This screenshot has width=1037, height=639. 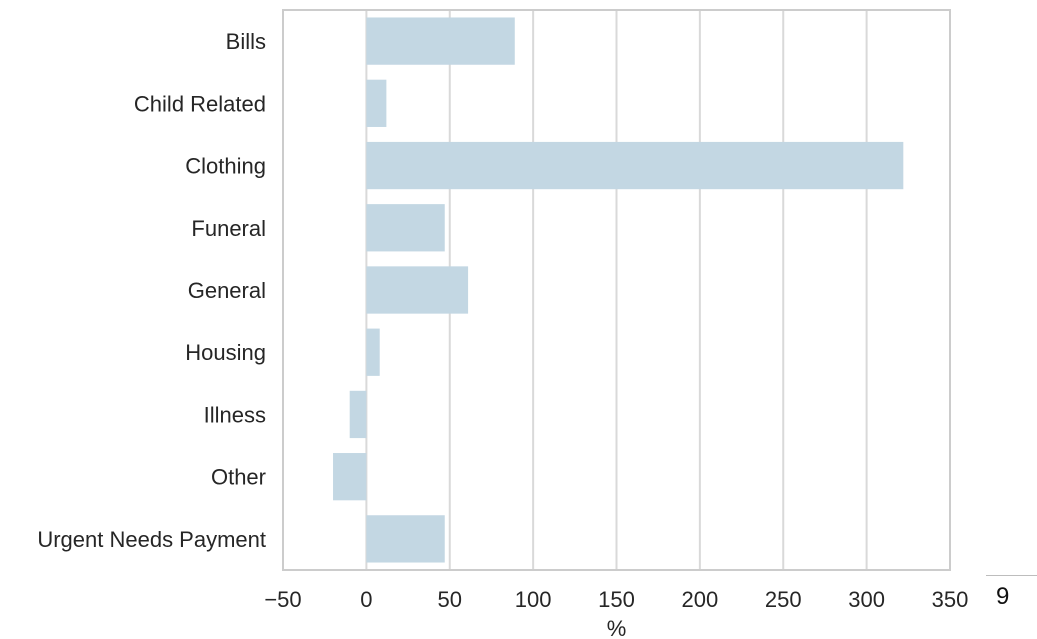 What do you see at coordinates (235, 414) in the screenshot?
I see `category-label: Illness` at bounding box center [235, 414].